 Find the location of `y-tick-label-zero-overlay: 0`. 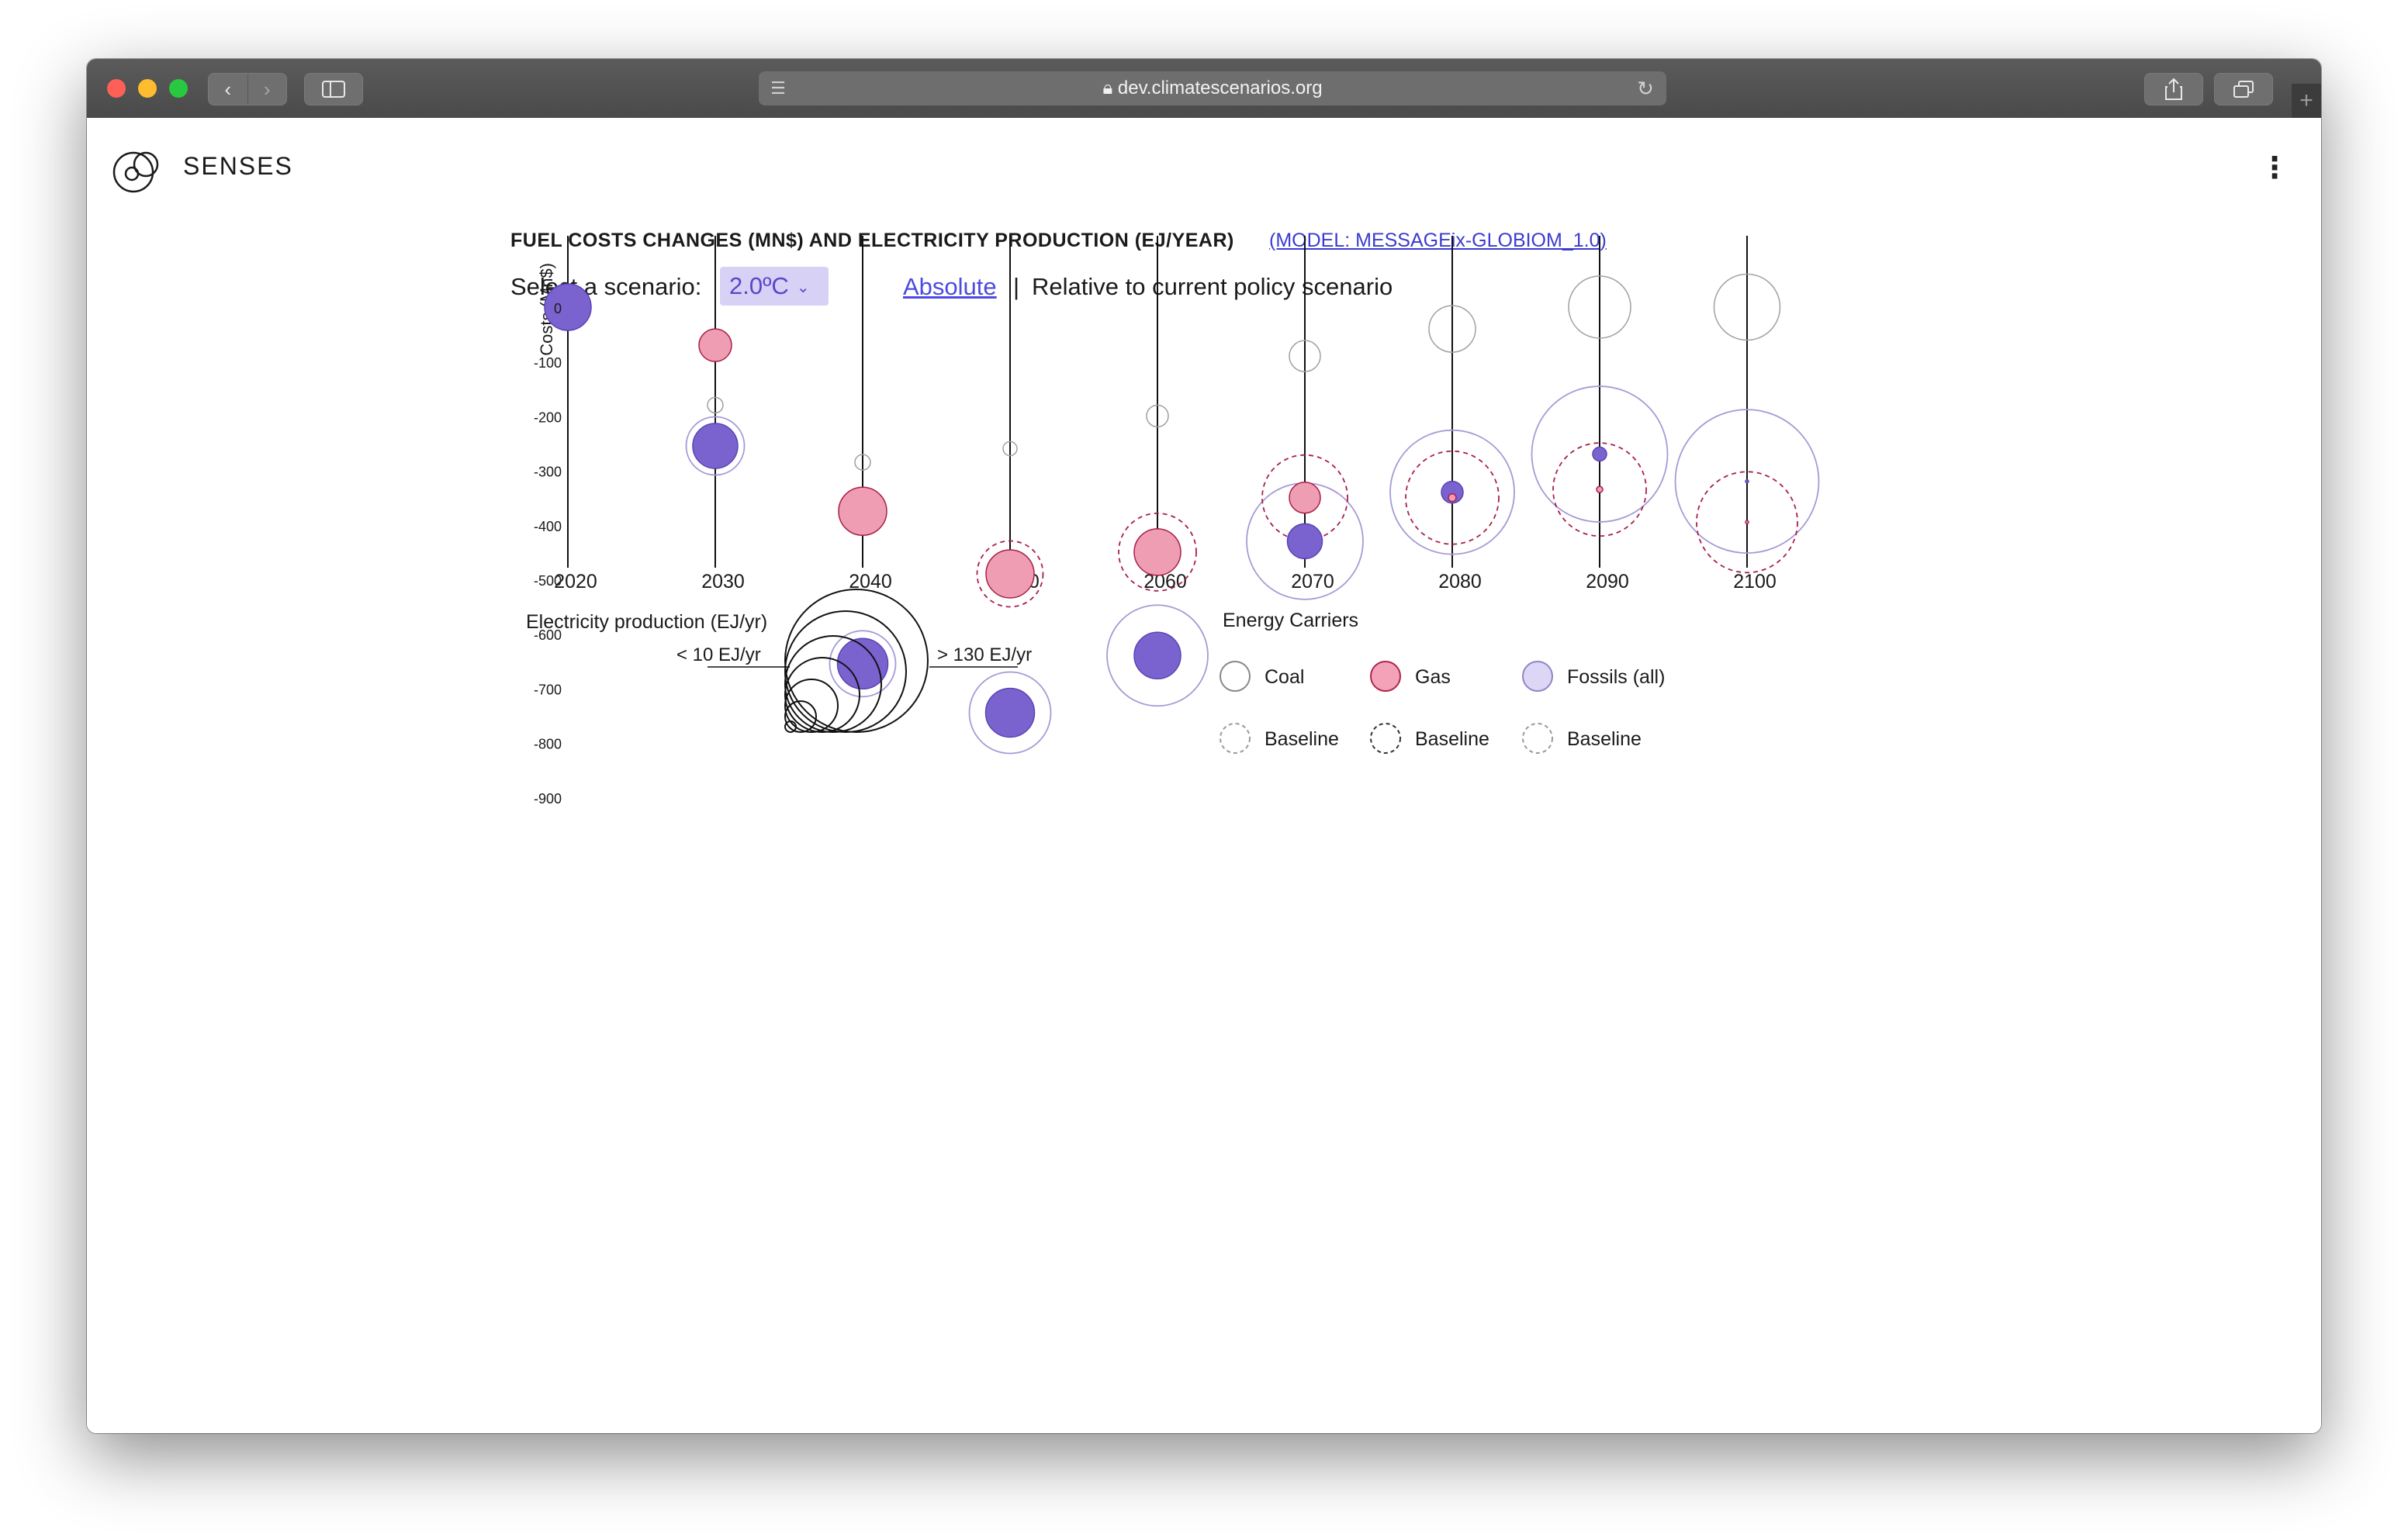

y-tick-label-zero-overlay: 0 is located at coordinates (558, 308).